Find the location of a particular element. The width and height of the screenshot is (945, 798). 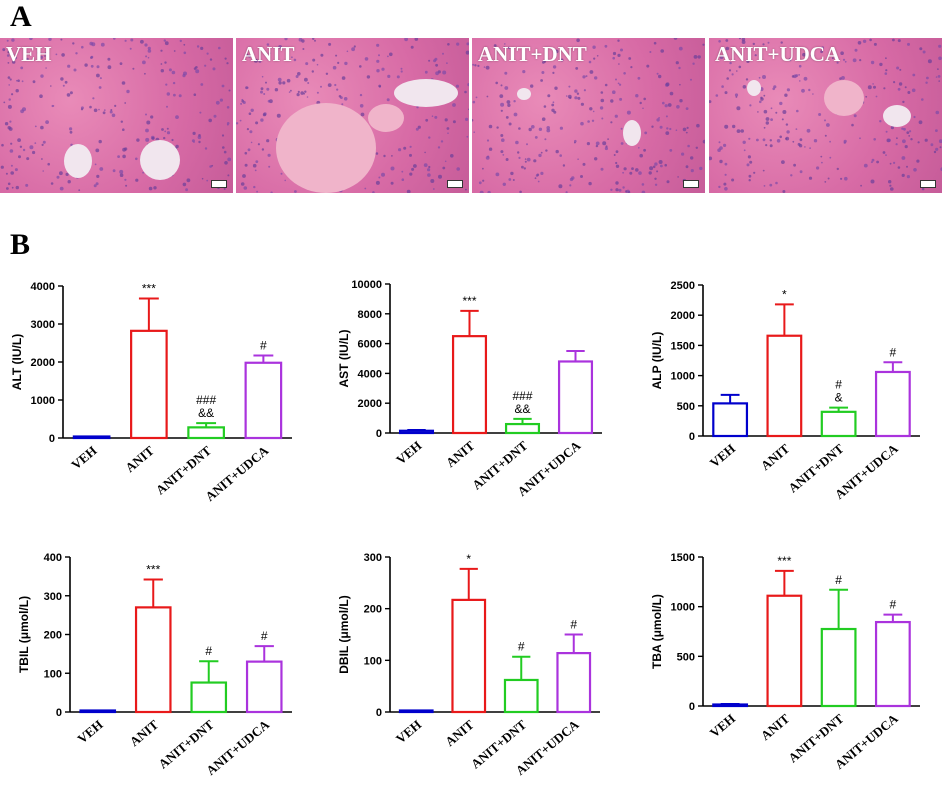

significance-label: ### is located at coordinates (522, 396).